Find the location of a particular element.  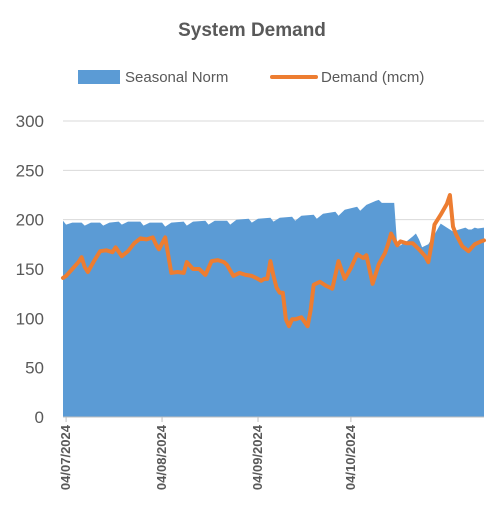

y-tick-label-150: 150 is located at coordinates (30, 269).